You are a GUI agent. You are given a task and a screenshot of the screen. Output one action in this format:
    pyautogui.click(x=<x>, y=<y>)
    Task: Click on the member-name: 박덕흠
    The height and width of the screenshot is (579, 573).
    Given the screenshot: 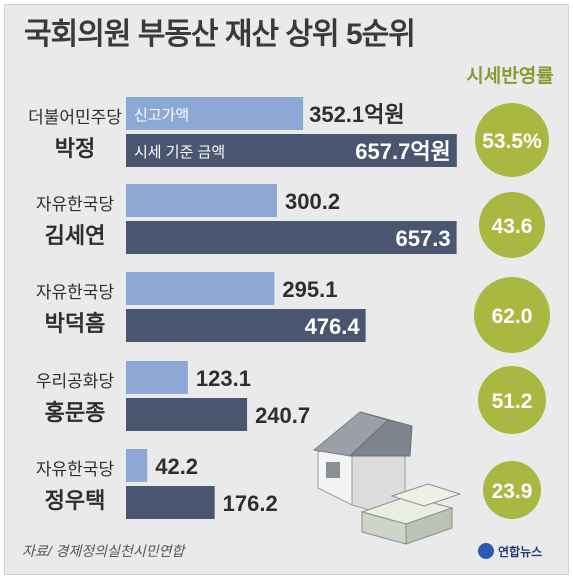 What is the action you would take?
    pyautogui.click(x=75, y=323)
    